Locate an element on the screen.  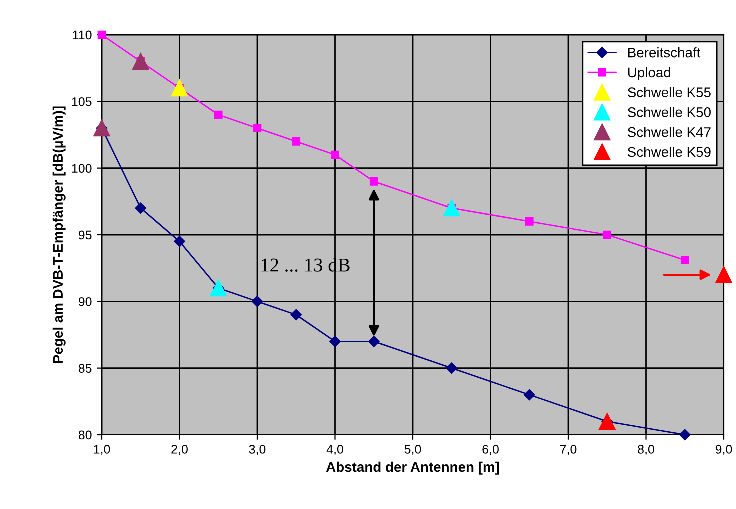
x-tick-label: 6,0 is located at coordinates (490, 450).